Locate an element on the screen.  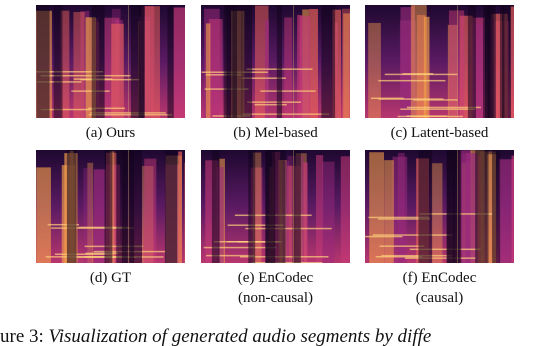
panel-label: (f) EnCodec (causal) is located at coordinates (440, 288).